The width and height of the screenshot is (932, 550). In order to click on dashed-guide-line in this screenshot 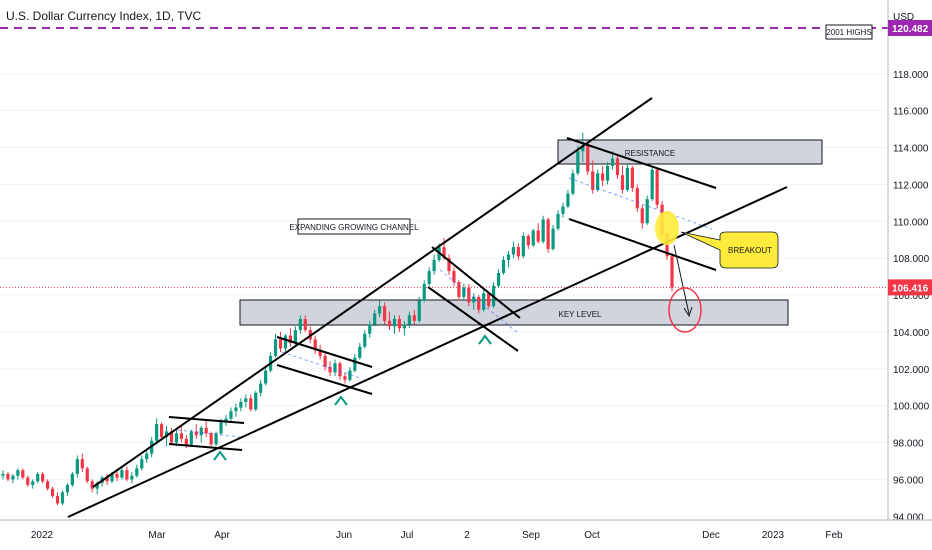, I will do `click(321, 365)`.